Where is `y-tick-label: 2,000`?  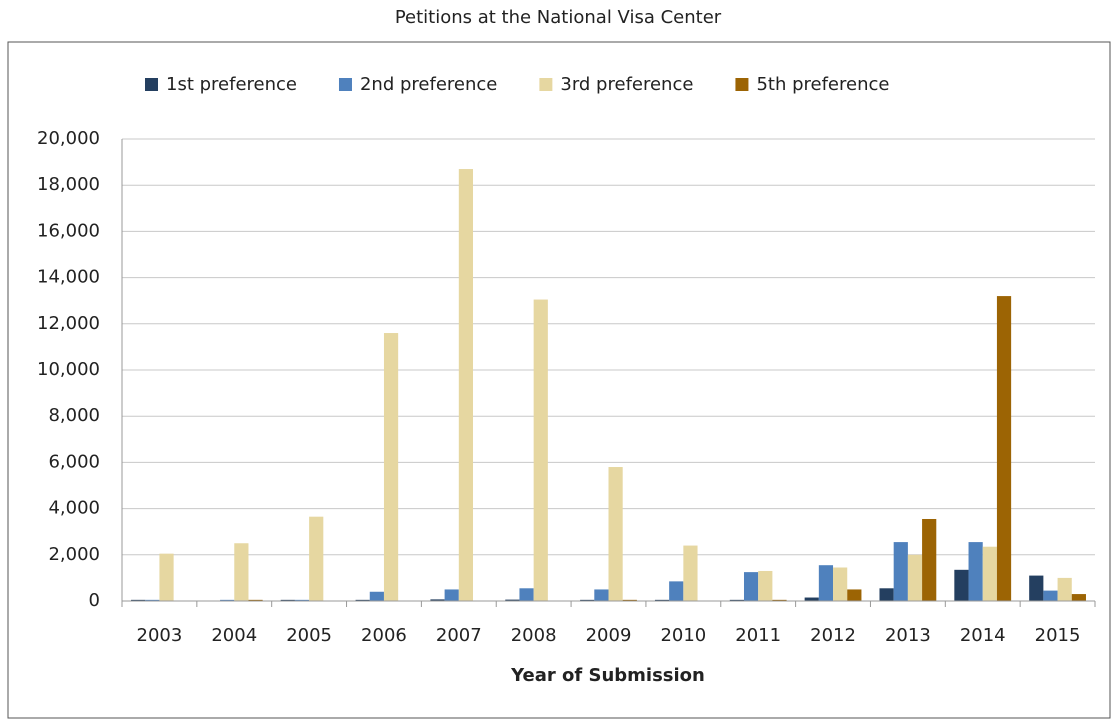 y-tick-label: 2,000 is located at coordinates (74, 554).